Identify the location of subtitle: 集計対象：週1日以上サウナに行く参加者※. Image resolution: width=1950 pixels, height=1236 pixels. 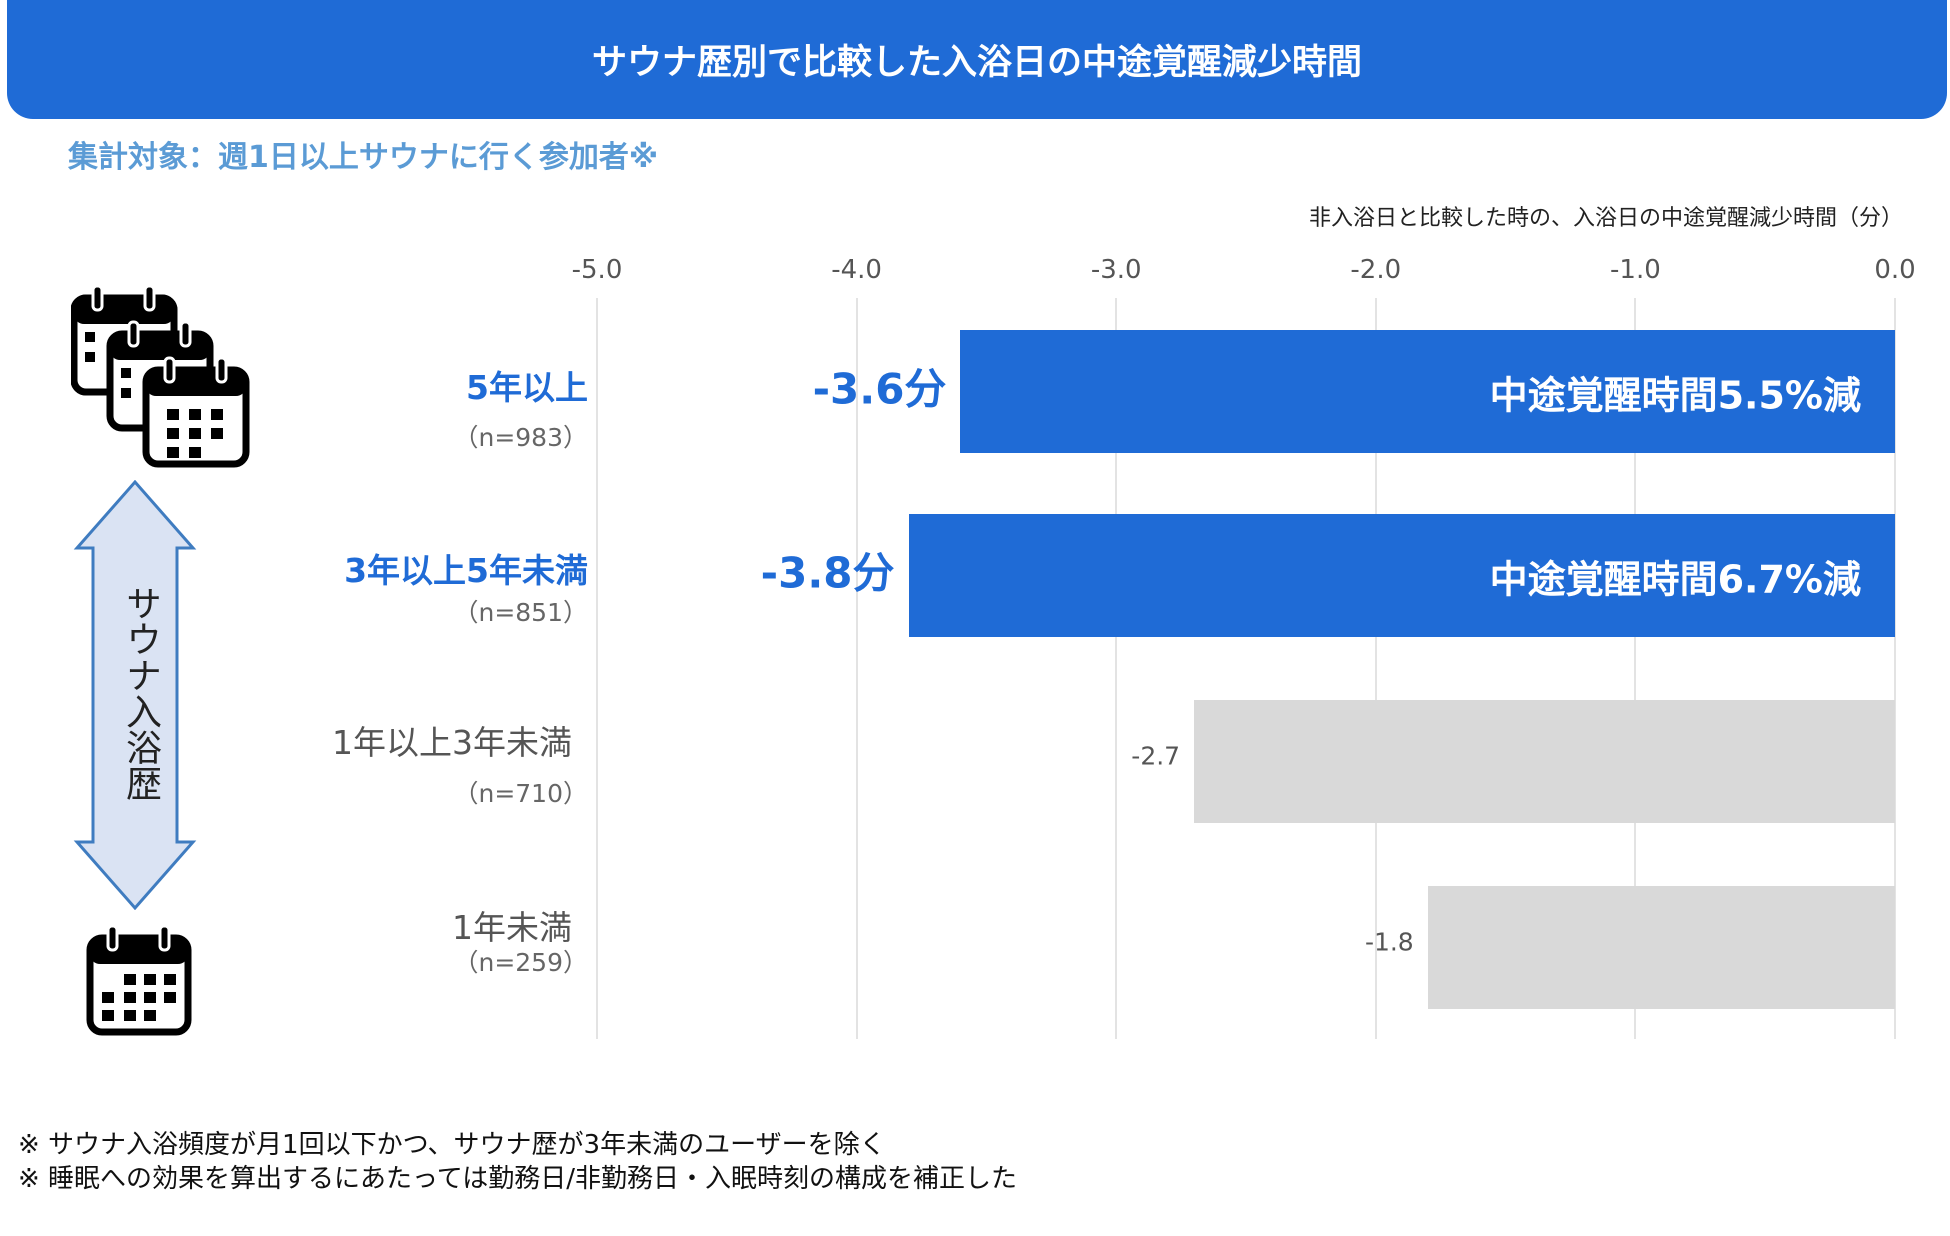
(363, 157).